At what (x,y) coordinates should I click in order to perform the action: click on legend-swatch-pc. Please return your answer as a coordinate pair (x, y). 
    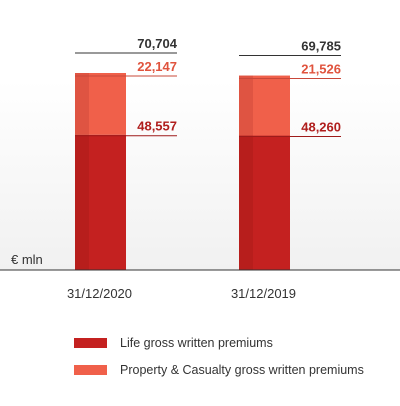
    Looking at the image, I should click on (90, 369).